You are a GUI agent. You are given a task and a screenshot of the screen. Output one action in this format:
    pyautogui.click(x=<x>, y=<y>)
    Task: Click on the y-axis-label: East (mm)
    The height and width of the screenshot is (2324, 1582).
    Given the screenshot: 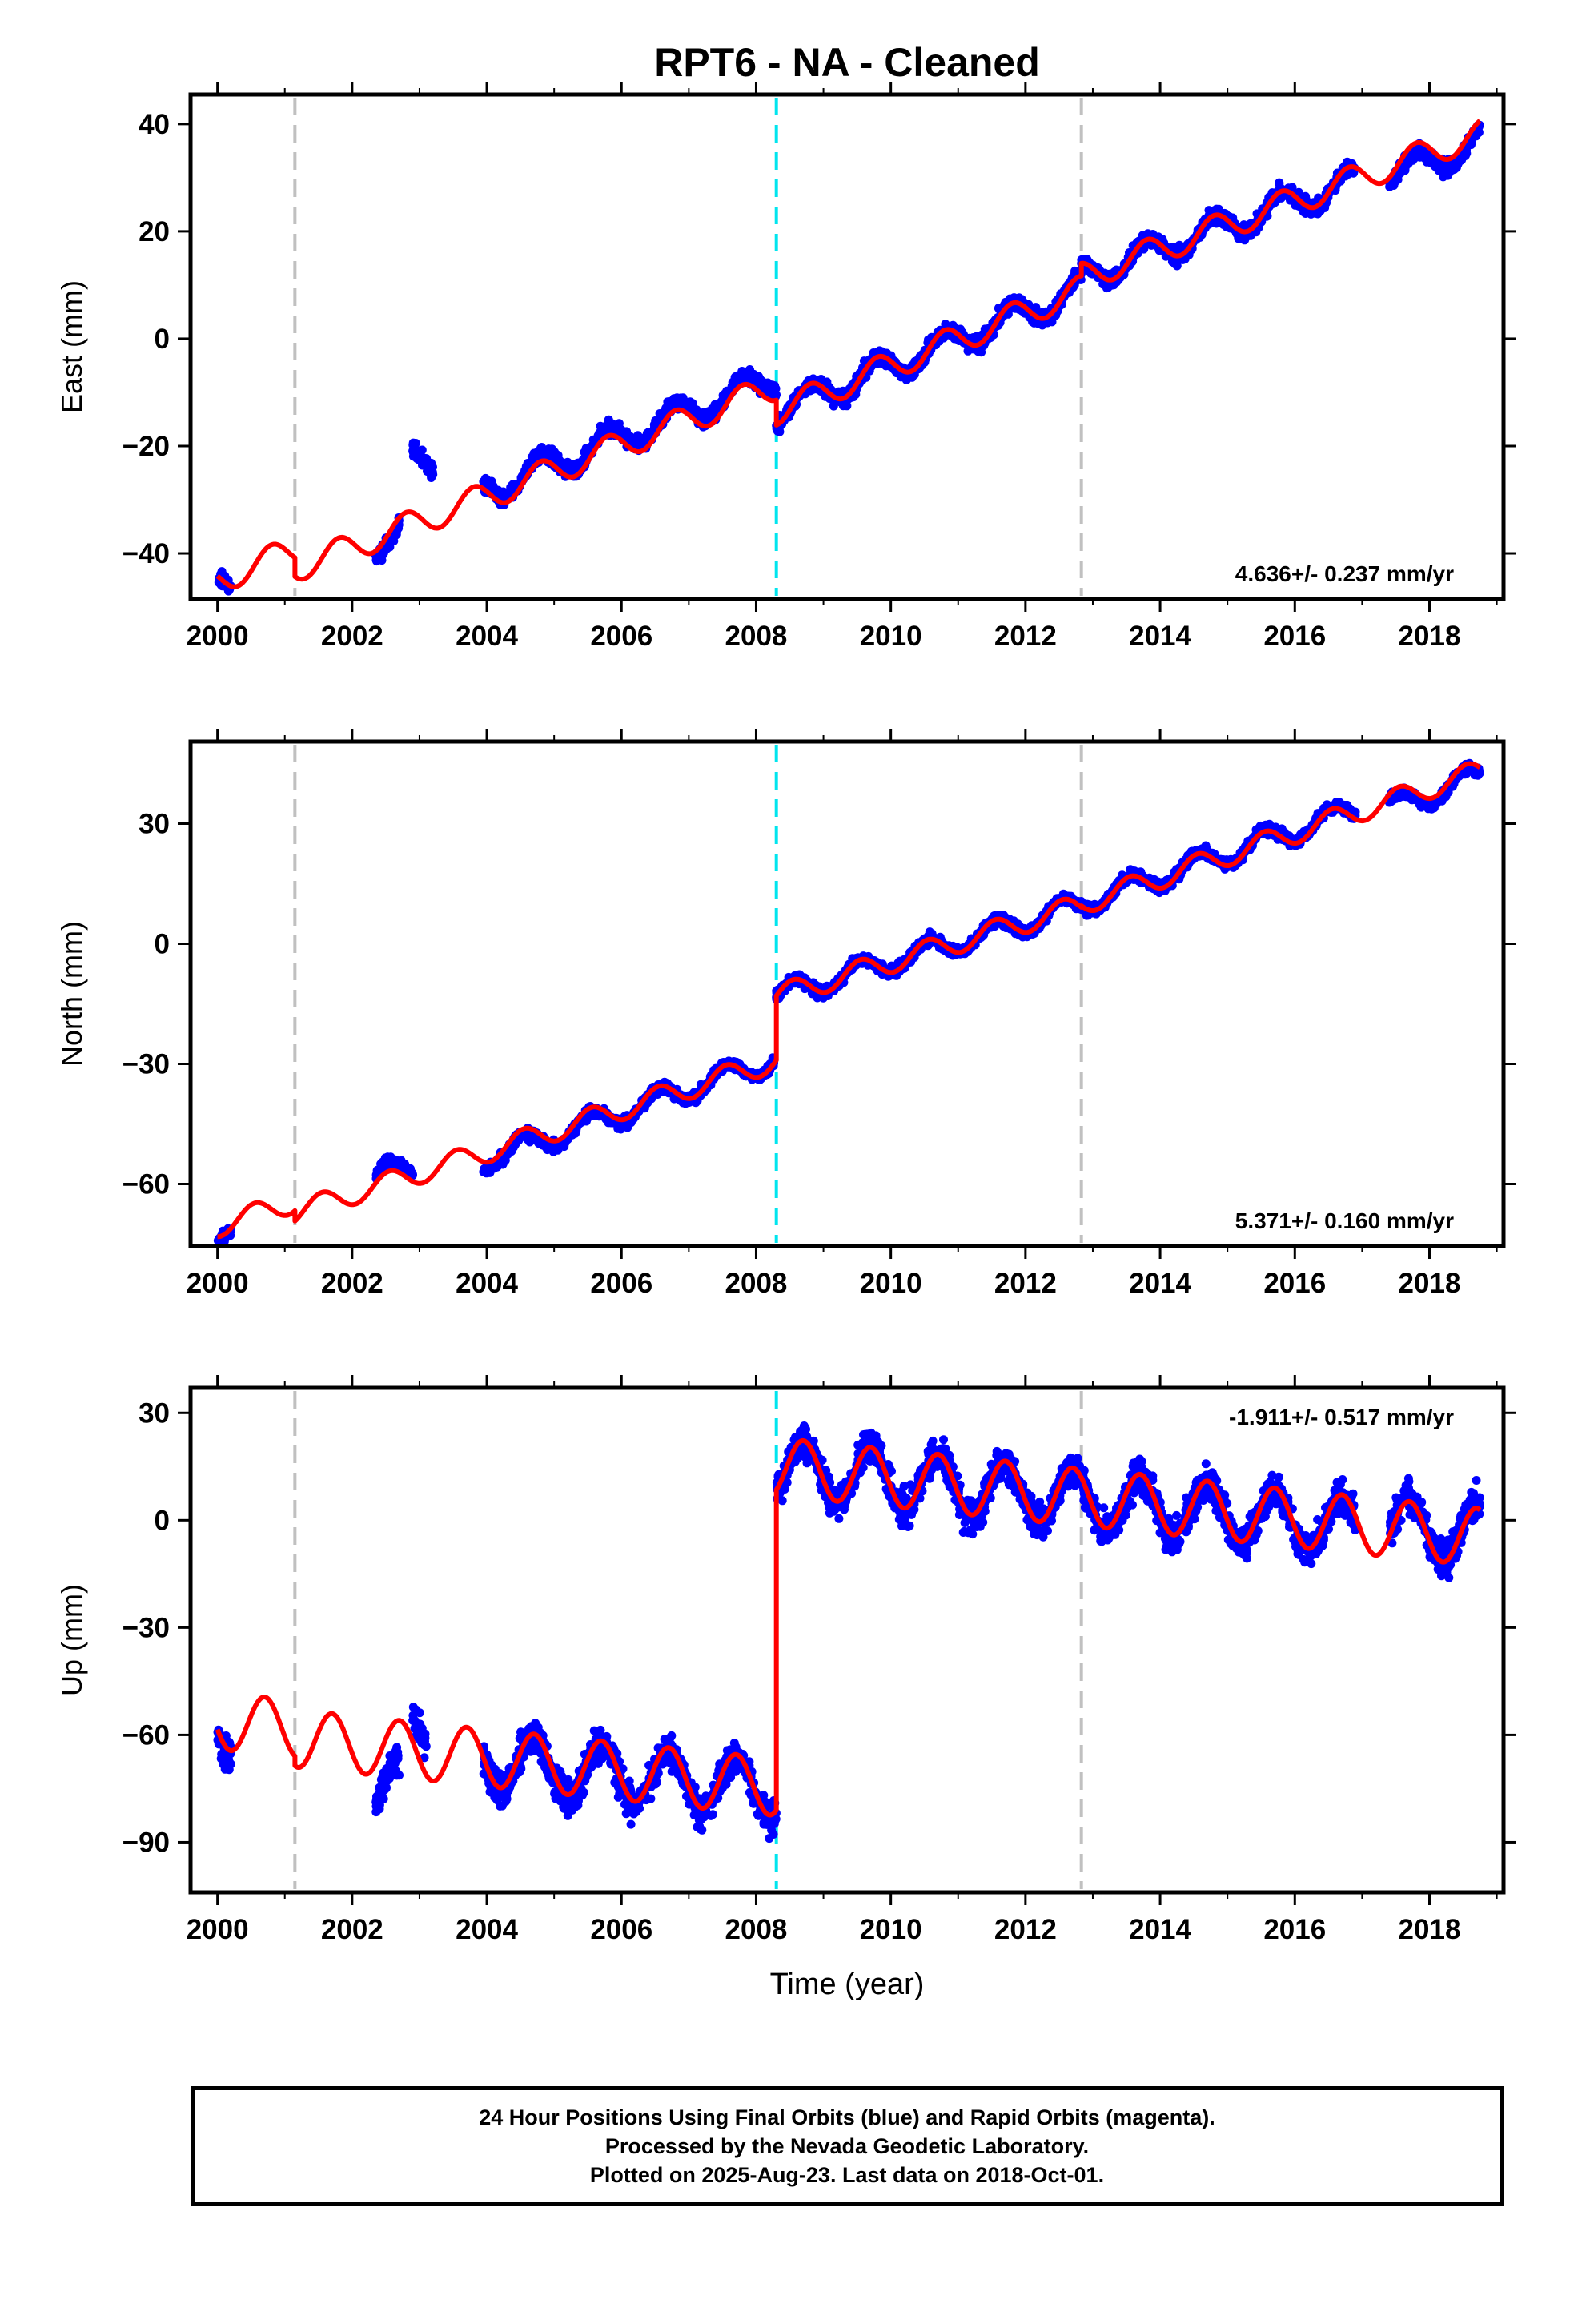 What is the action you would take?
    pyautogui.click(x=71, y=346)
    